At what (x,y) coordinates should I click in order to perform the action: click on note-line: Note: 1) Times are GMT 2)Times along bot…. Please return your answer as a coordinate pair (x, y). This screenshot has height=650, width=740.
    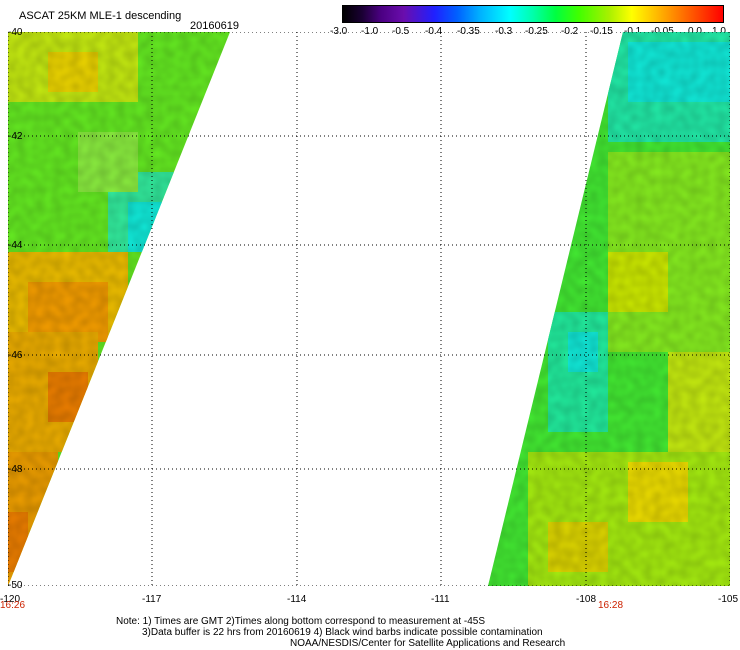
    Looking at the image, I should click on (301, 621).